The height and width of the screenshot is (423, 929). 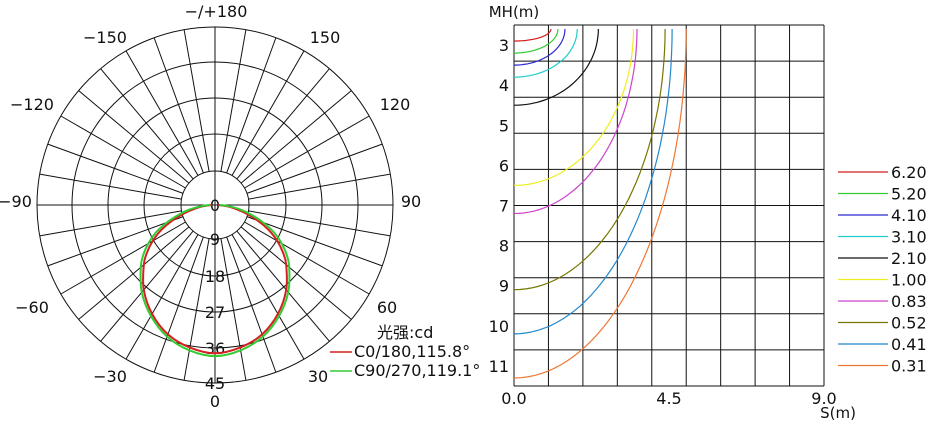 What do you see at coordinates (504, 125) in the screenshot?
I see `y-tick-label: 5` at bounding box center [504, 125].